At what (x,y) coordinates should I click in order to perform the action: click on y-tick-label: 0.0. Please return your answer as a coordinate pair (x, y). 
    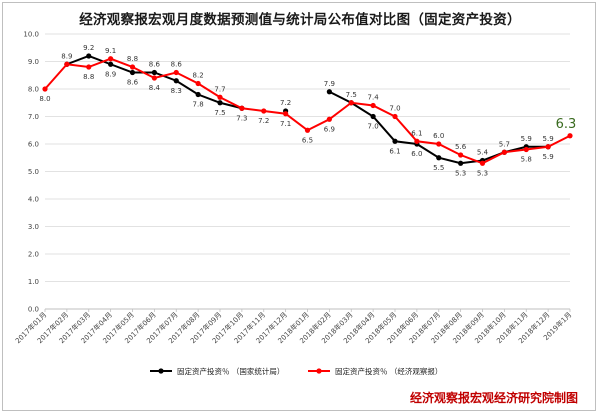
    Looking at the image, I should click on (33, 310).